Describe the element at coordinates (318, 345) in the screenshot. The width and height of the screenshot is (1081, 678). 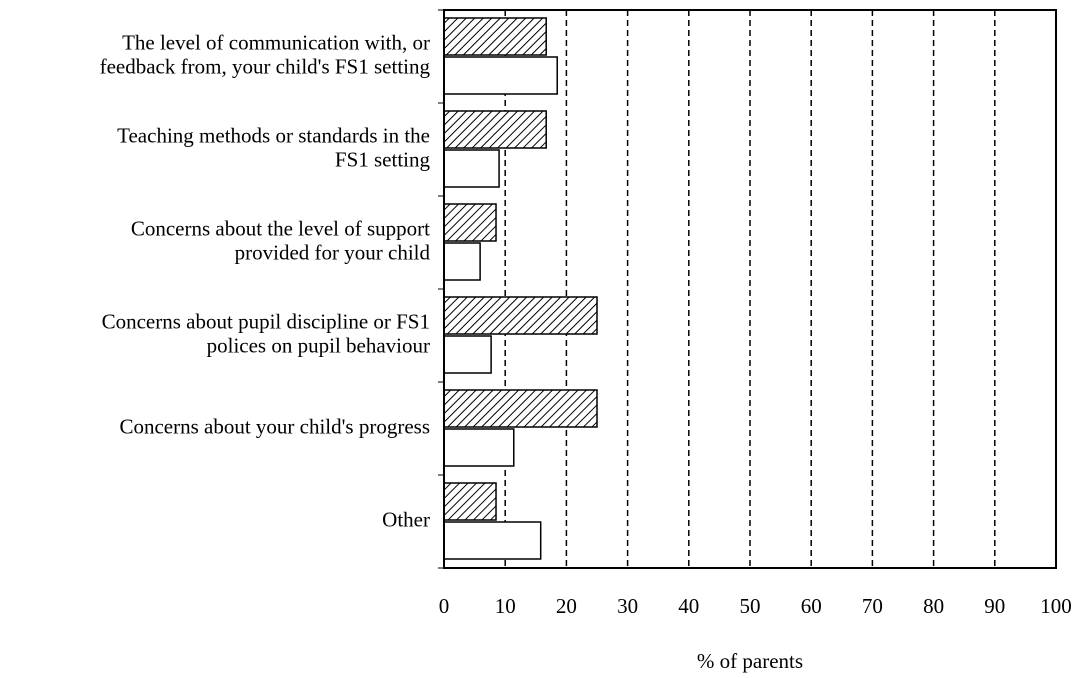
I see `y-tick-label-line: polices on pupil behaviour` at that location.